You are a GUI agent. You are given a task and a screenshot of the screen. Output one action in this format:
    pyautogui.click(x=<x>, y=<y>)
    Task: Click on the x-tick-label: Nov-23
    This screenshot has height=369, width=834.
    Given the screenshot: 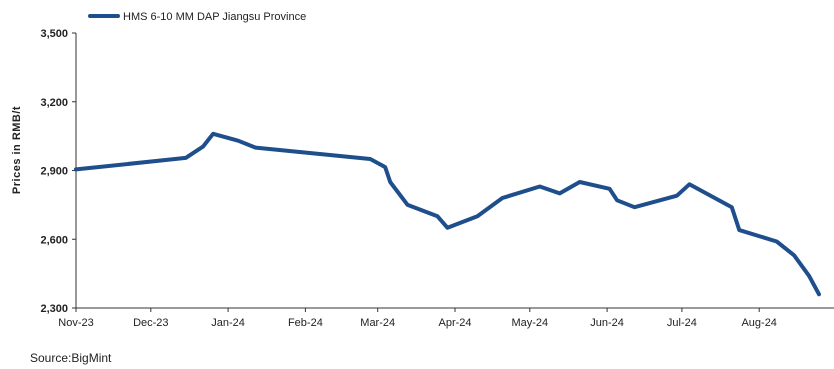 What is the action you would take?
    pyautogui.click(x=75, y=323)
    